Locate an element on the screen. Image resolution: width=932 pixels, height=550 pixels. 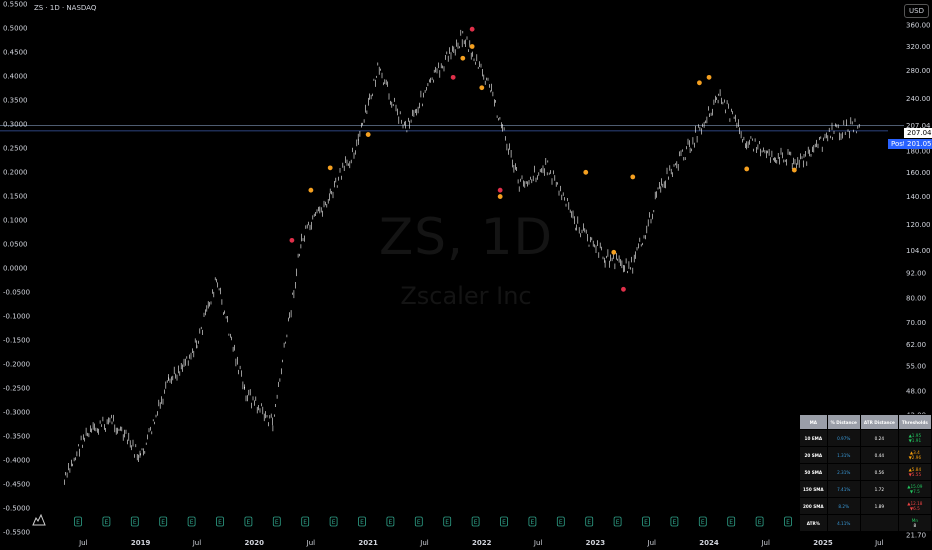
currency-button: USD is located at coordinates (916, 11).